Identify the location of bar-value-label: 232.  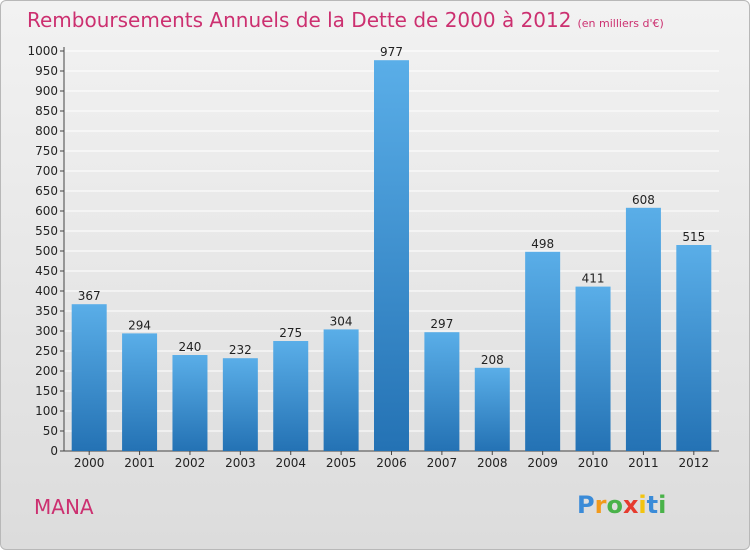
(240, 350).